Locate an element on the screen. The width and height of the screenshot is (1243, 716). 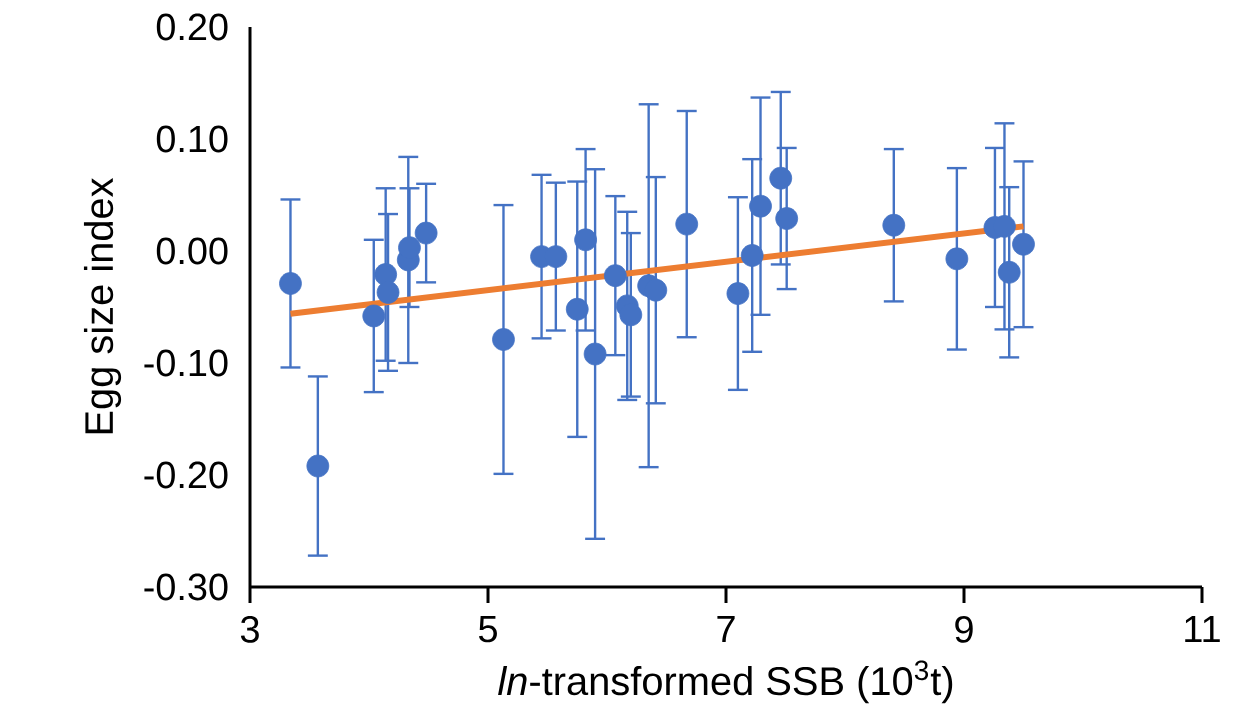
y-tick-label: 0.20 is located at coordinates (192, 27).